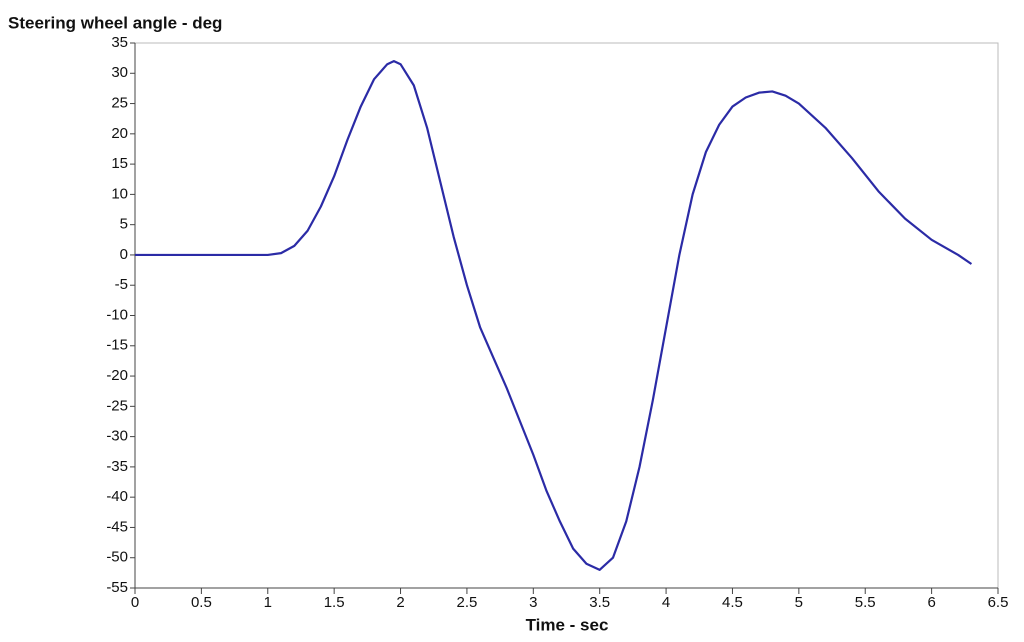 This screenshot has width=1024, height=642. I want to click on y-tick-label: 25, so click(119, 103).